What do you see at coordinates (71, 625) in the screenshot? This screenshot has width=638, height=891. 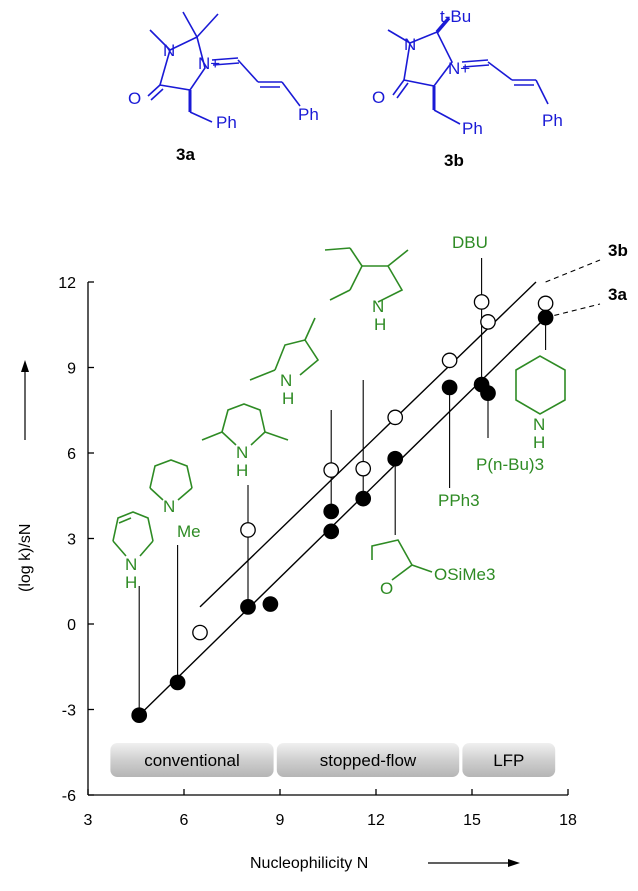 I see `y-tick-label: 0` at bounding box center [71, 625].